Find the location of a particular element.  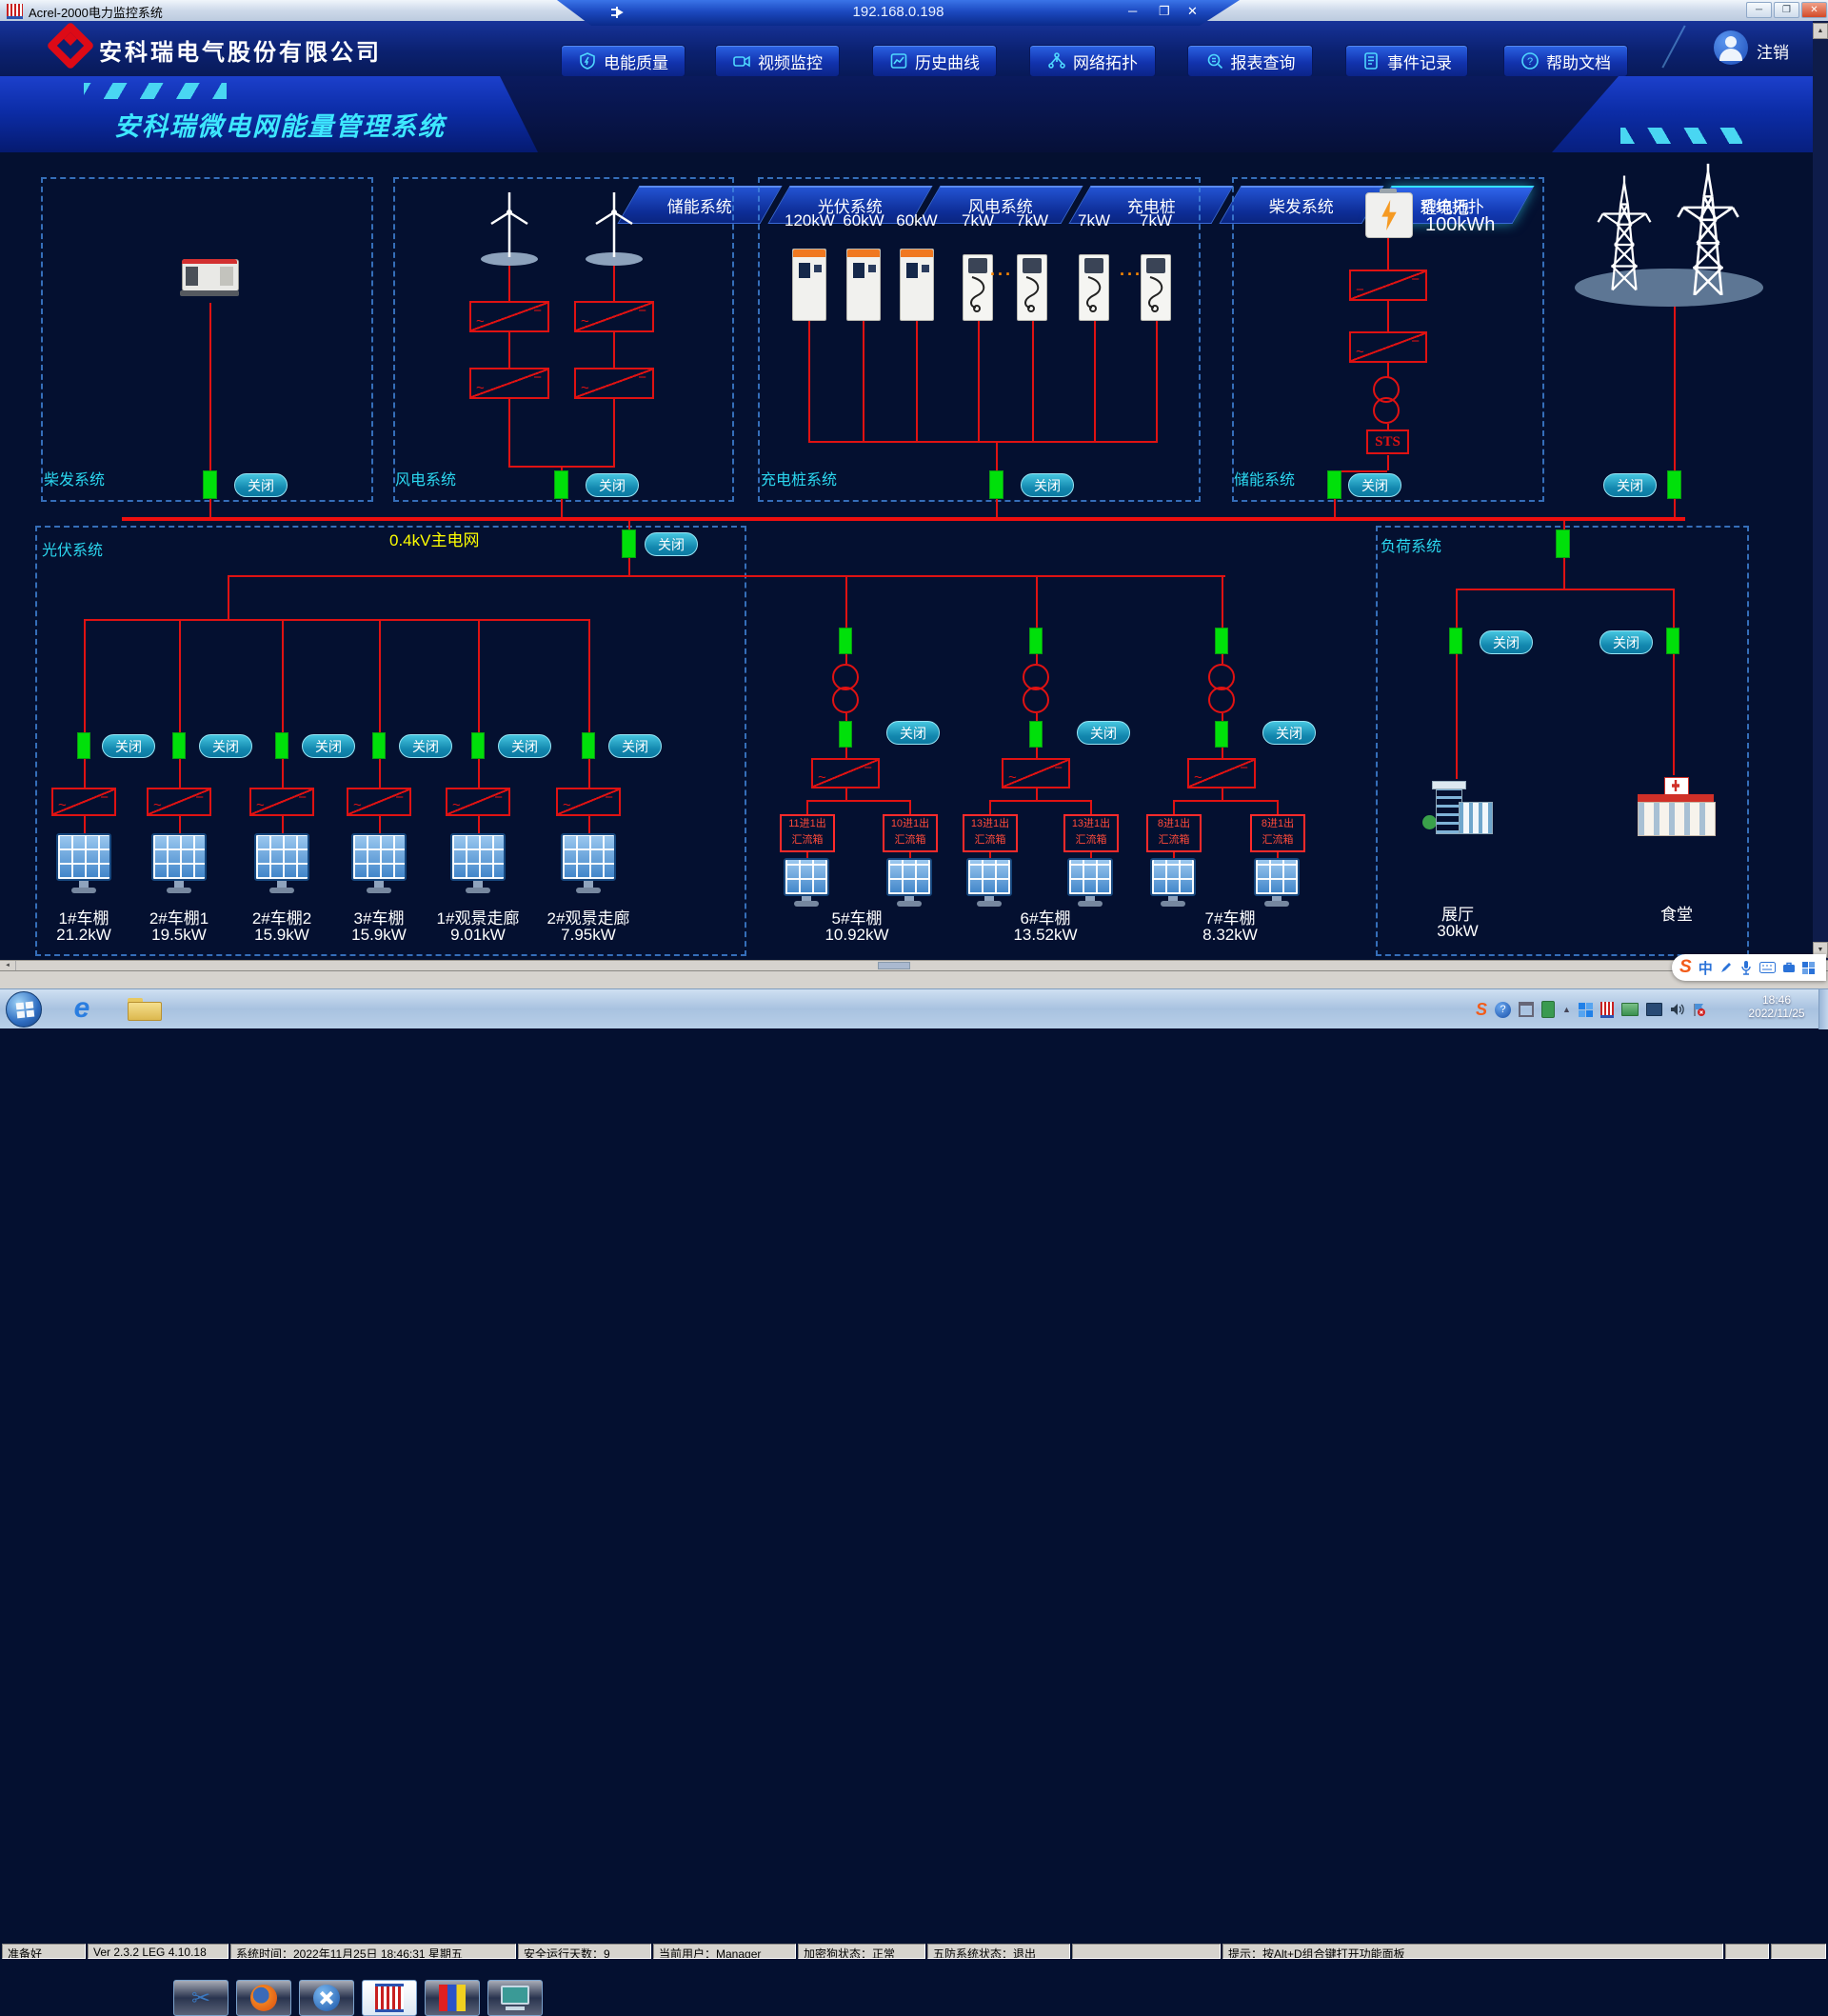

ime-logo-icon: S is located at coordinates (1685, 967).